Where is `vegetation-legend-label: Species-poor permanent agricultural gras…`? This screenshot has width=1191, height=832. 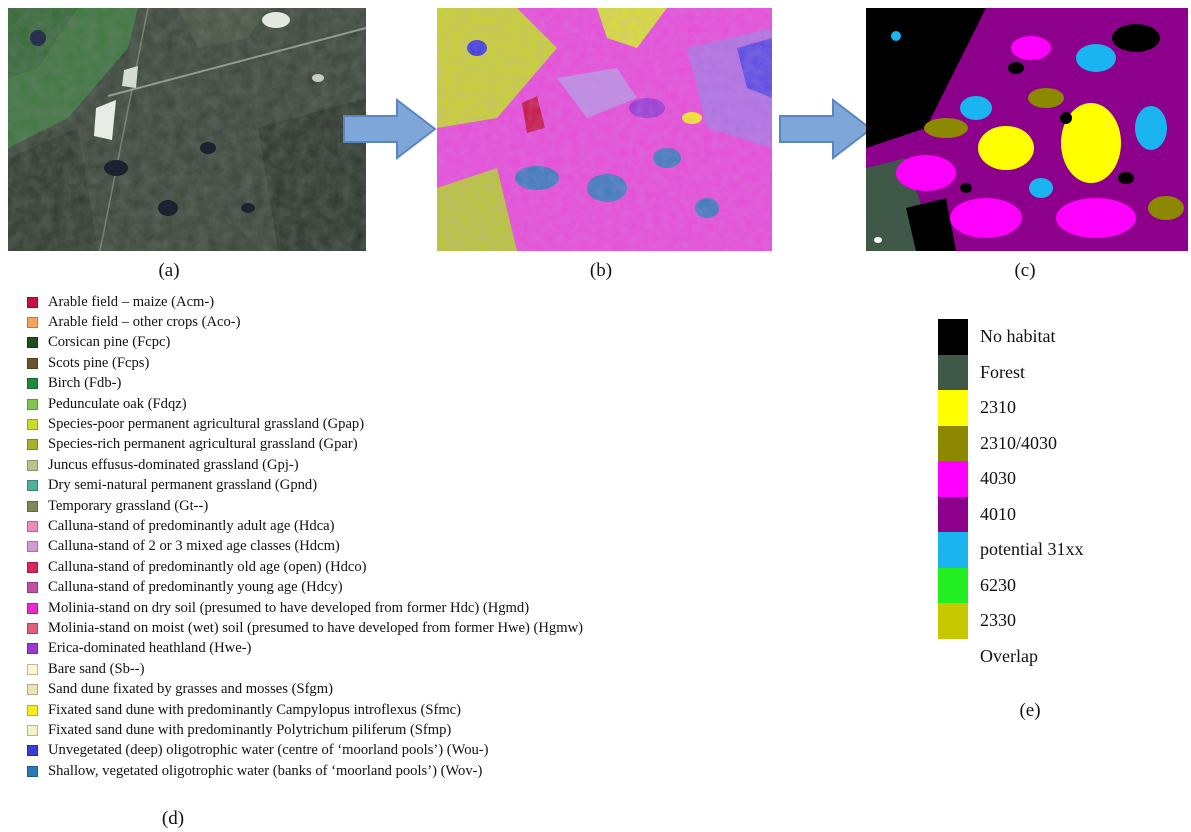
vegetation-legend-label: Species-poor permanent agricultural gras… is located at coordinates (206, 424).